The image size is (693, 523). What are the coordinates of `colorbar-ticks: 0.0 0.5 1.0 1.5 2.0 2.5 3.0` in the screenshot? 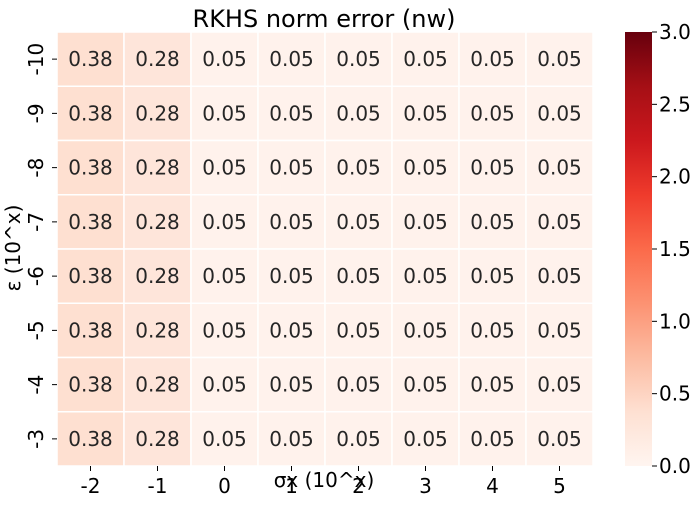 It's located at (671, 249).